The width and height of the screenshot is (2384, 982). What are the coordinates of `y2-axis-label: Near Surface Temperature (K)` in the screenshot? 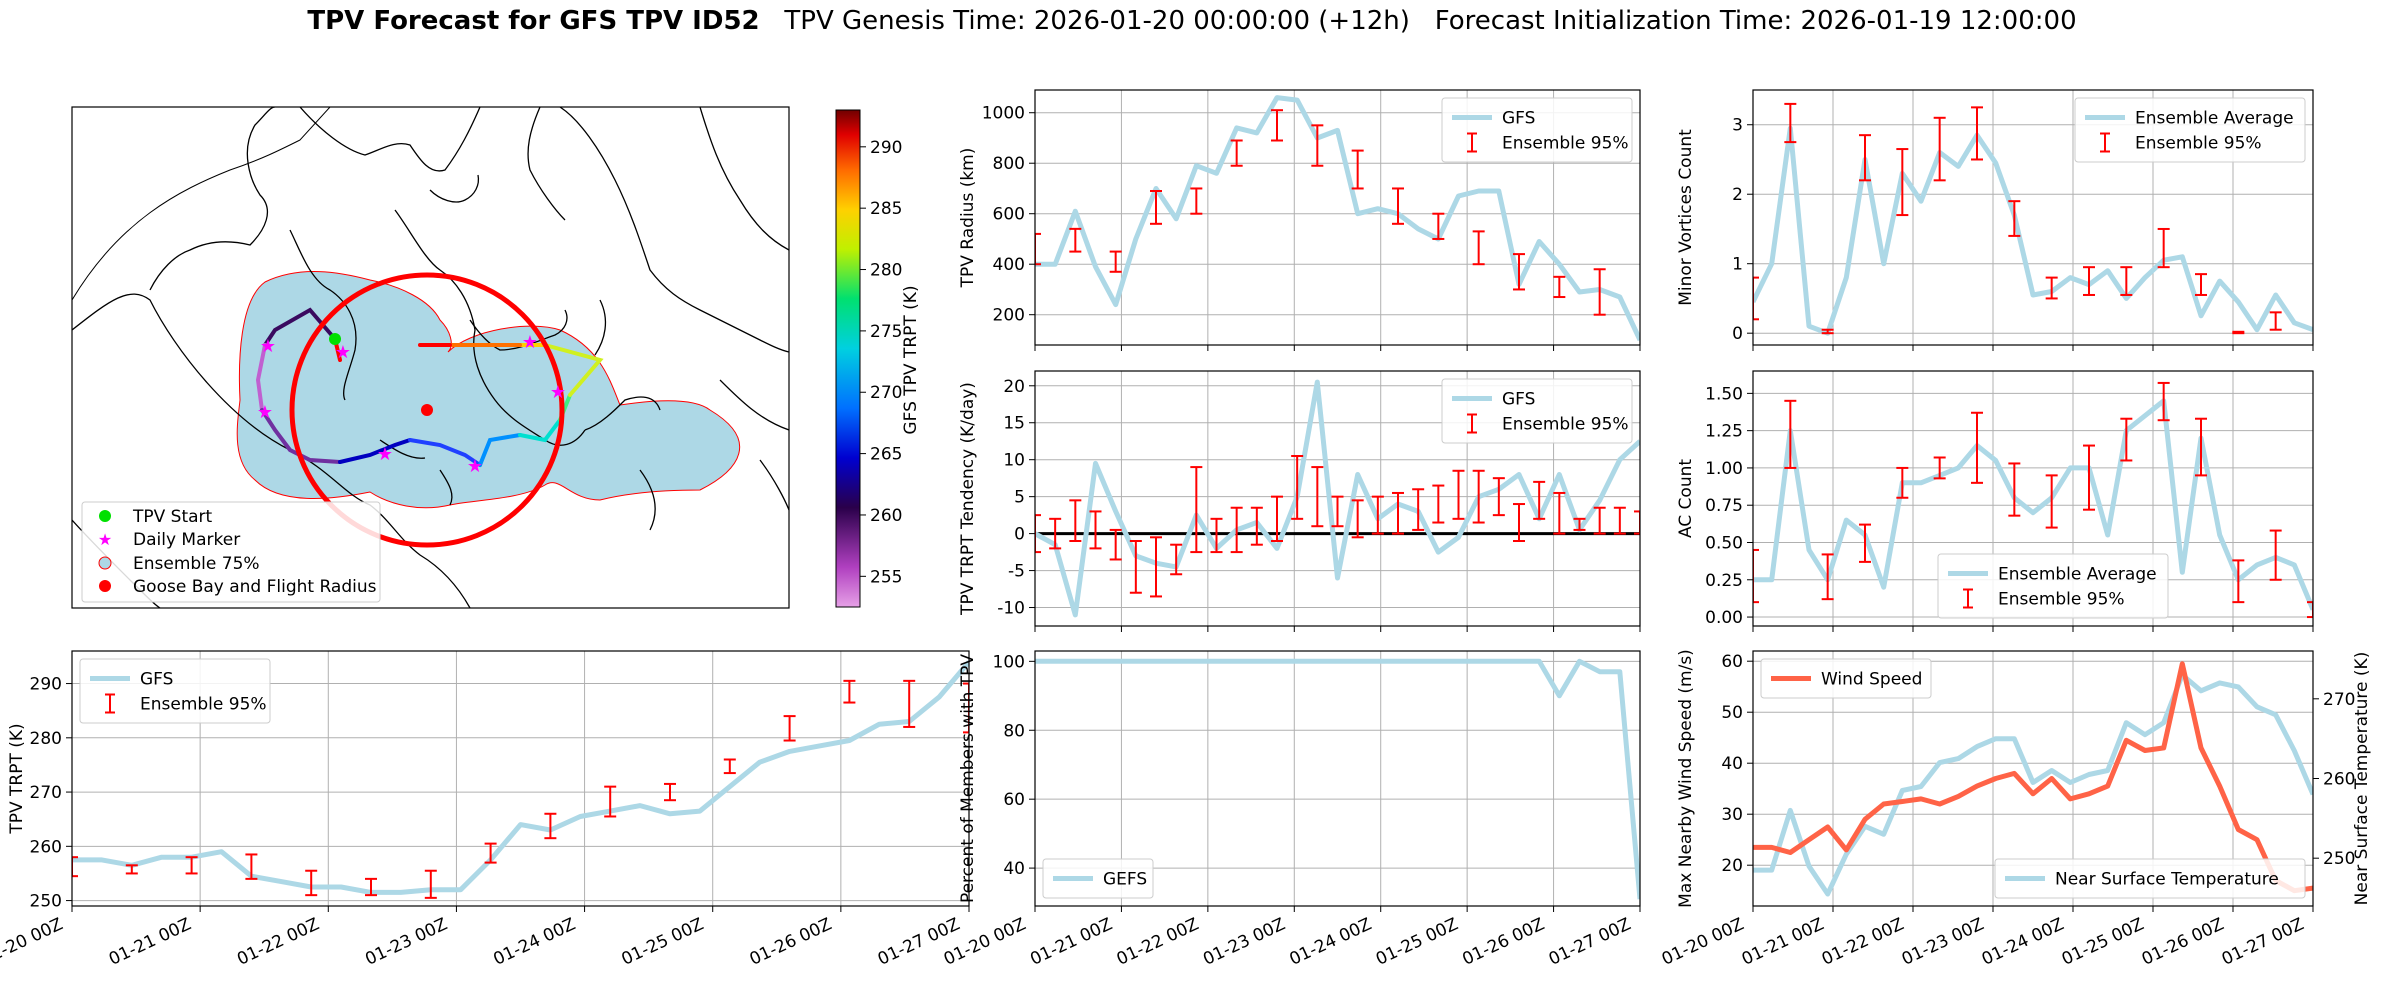 It's located at (2362, 779).